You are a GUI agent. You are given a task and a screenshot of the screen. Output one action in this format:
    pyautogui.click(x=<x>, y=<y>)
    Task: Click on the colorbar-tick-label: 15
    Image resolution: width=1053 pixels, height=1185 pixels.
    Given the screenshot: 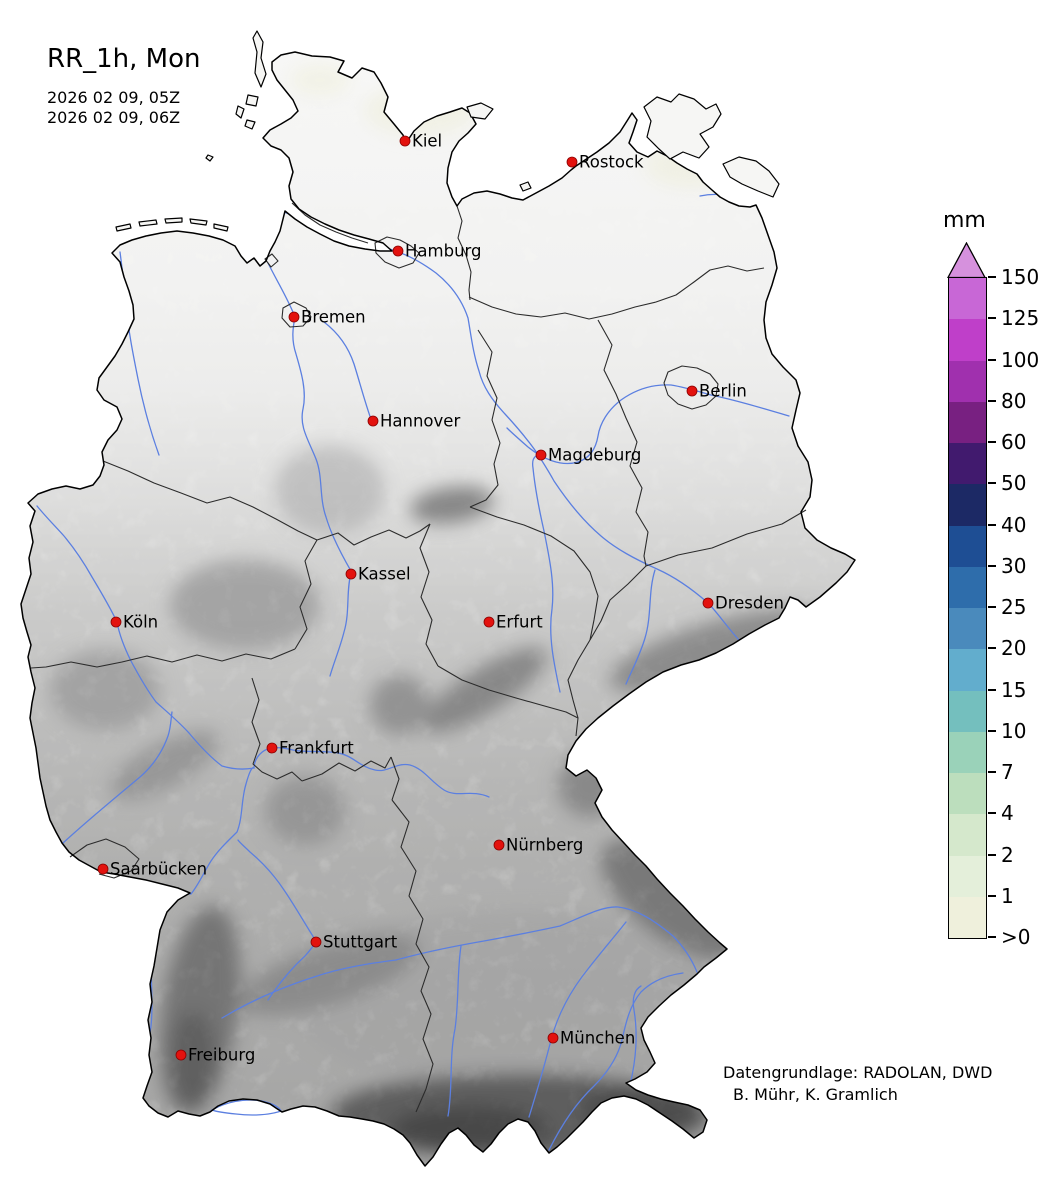 What is the action you would take?
    pyautogui.click(x=1014, y=689)
    